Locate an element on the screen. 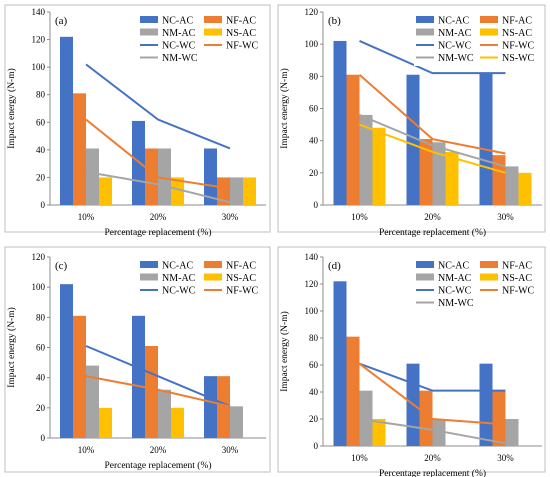 The width and height of the screenshot is (550, 477). legend: NC-AC NF-AC NM-AC NS-AC NC-WC NF-WC is located at coordinates (203, 278).